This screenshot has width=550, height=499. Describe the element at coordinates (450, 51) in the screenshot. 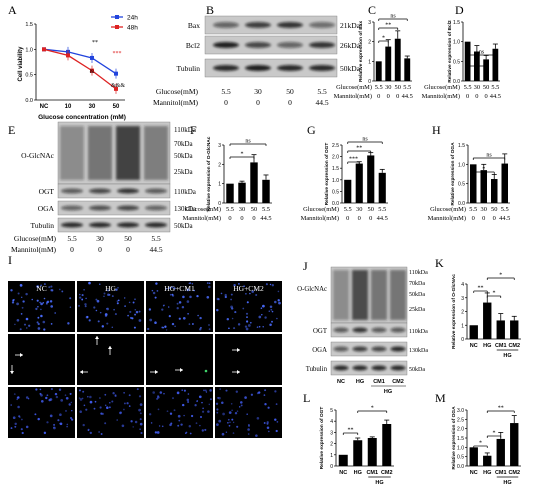

I see `y-axis-label: Relative expression of Bcl2` at that location.